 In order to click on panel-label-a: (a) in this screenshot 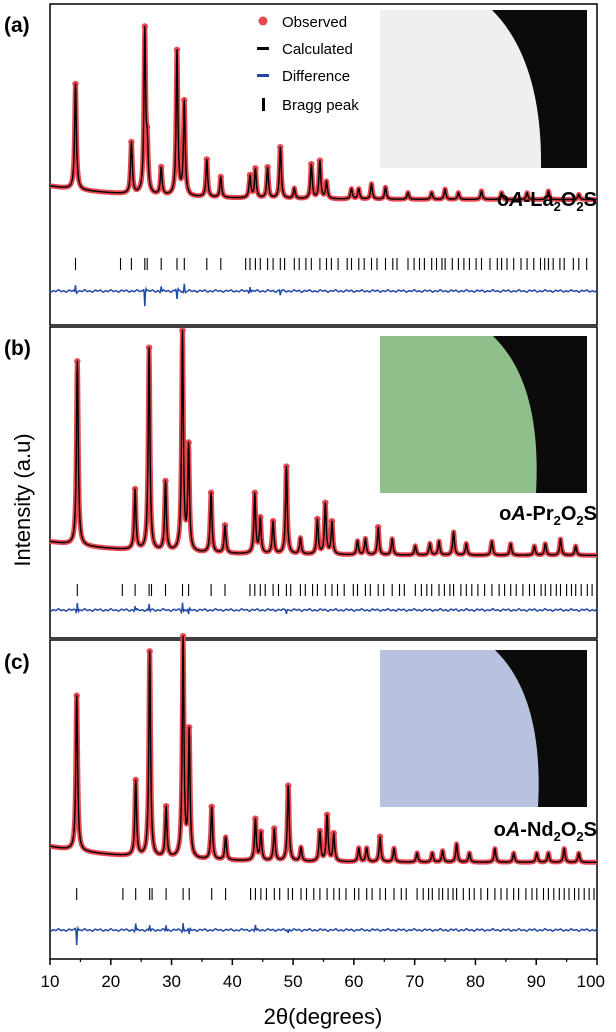, I will do `click(17, 25)`.